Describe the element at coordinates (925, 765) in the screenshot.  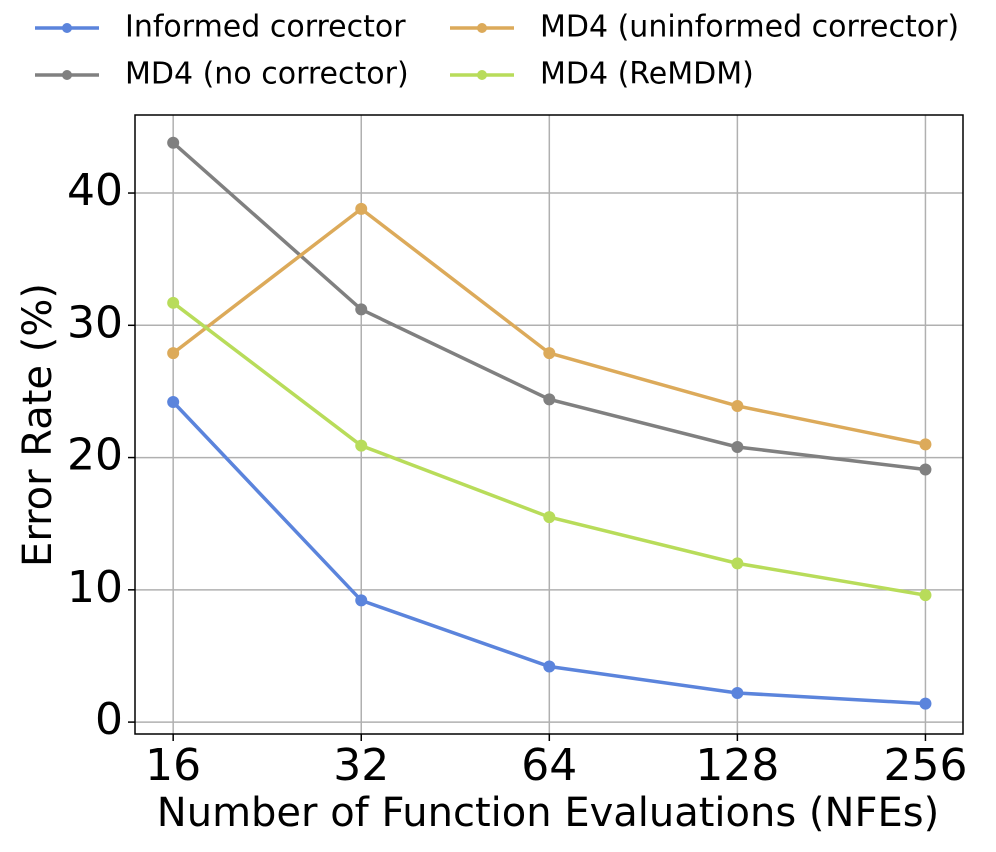
I see `x-tick-label: 256` at that location.